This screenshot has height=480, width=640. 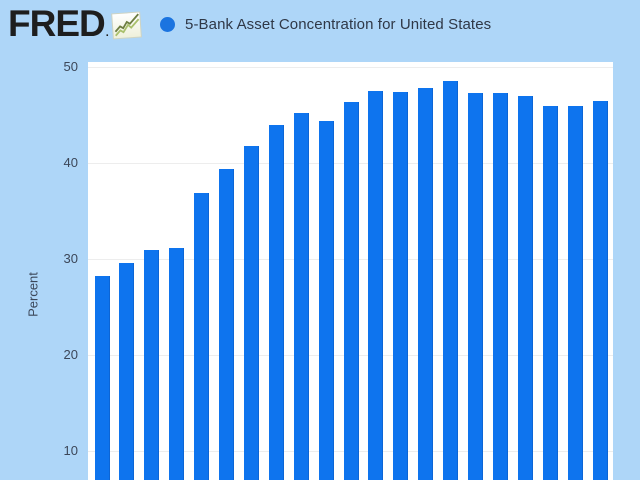 What do you see at coordinates (107, 33) in the screenshot?
I see `fred-logo-registered-mark: .` at bounding box center [107, 33].